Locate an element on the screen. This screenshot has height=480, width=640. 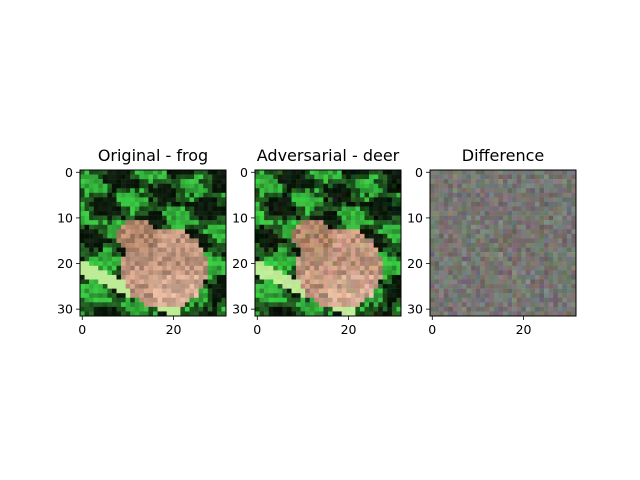
x-tick-label: 0 is located at coordinates (432, 329).